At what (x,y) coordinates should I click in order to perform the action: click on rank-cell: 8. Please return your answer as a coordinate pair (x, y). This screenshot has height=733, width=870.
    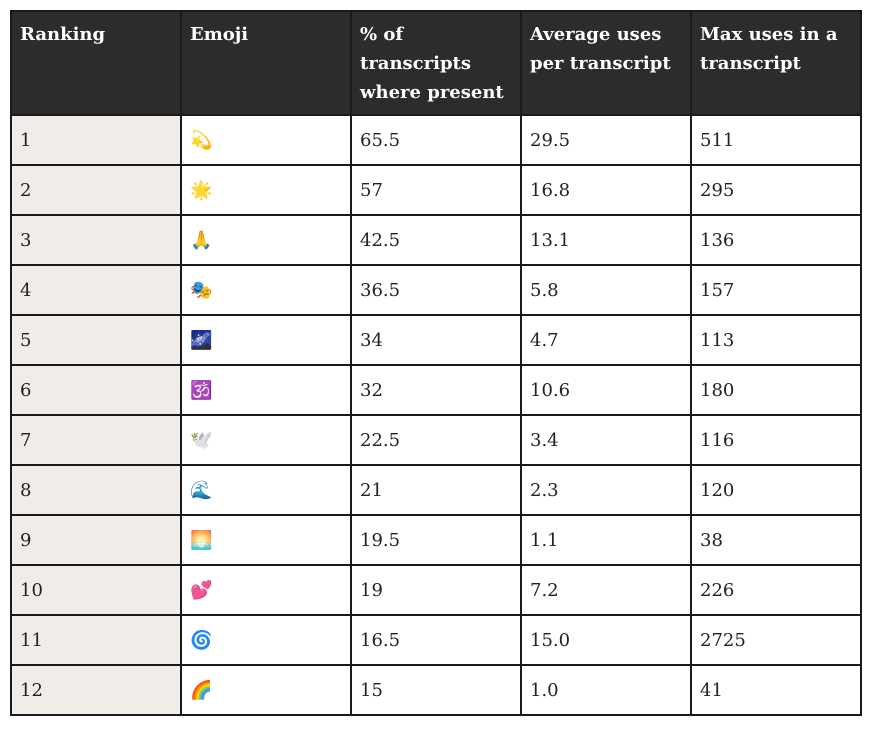
    Looking at the image, I should click on (96, 490).